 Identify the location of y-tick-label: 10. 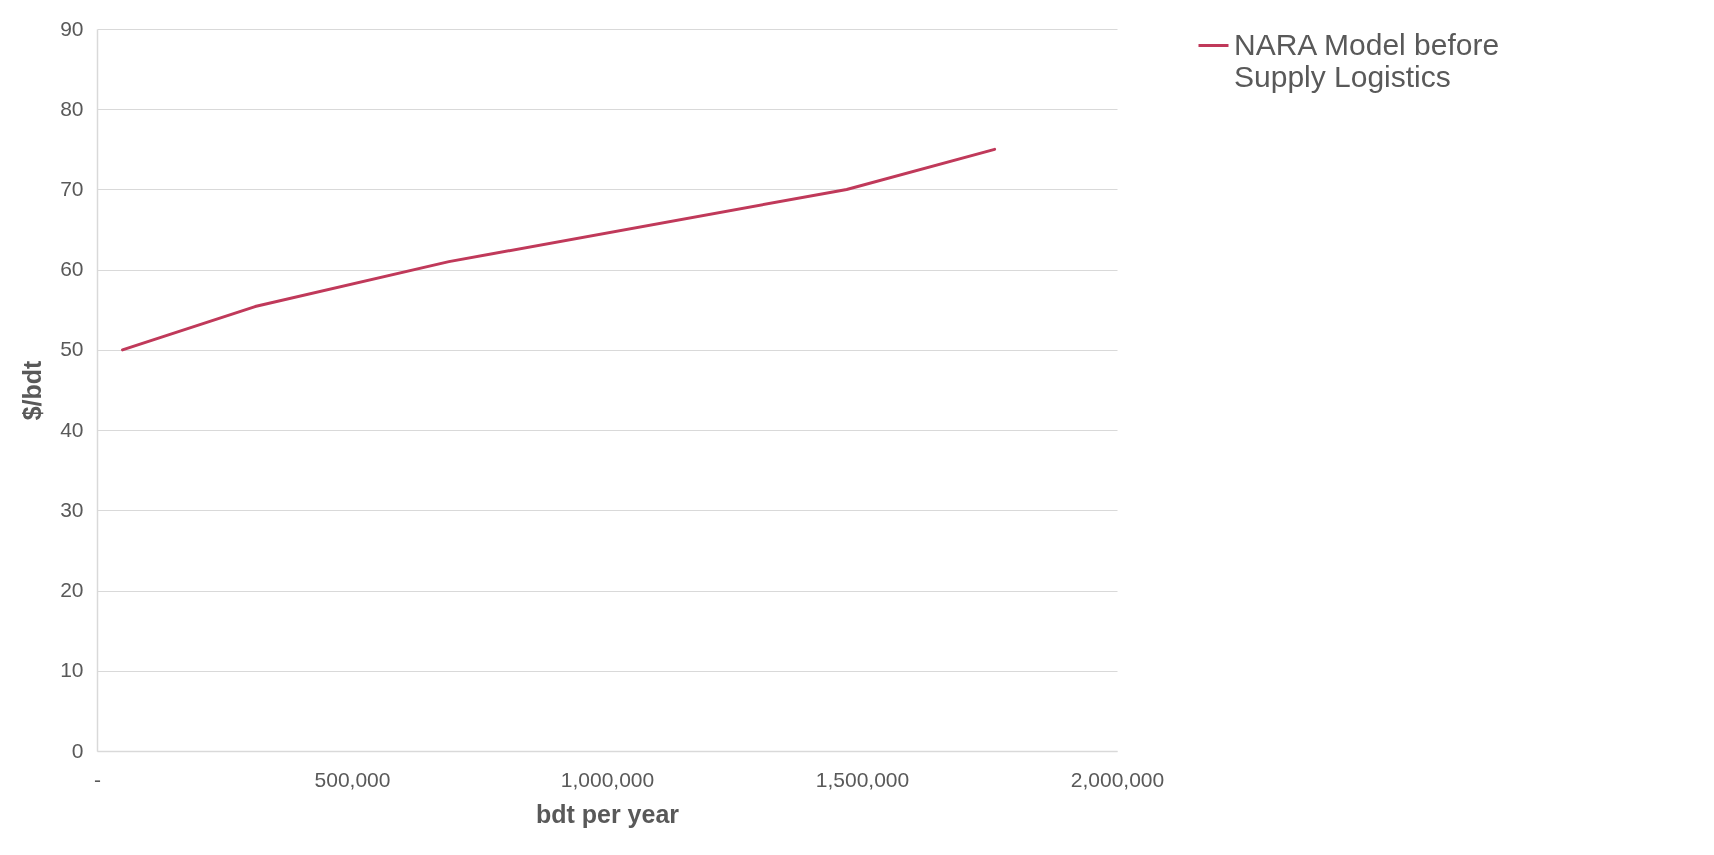
(72, 670).